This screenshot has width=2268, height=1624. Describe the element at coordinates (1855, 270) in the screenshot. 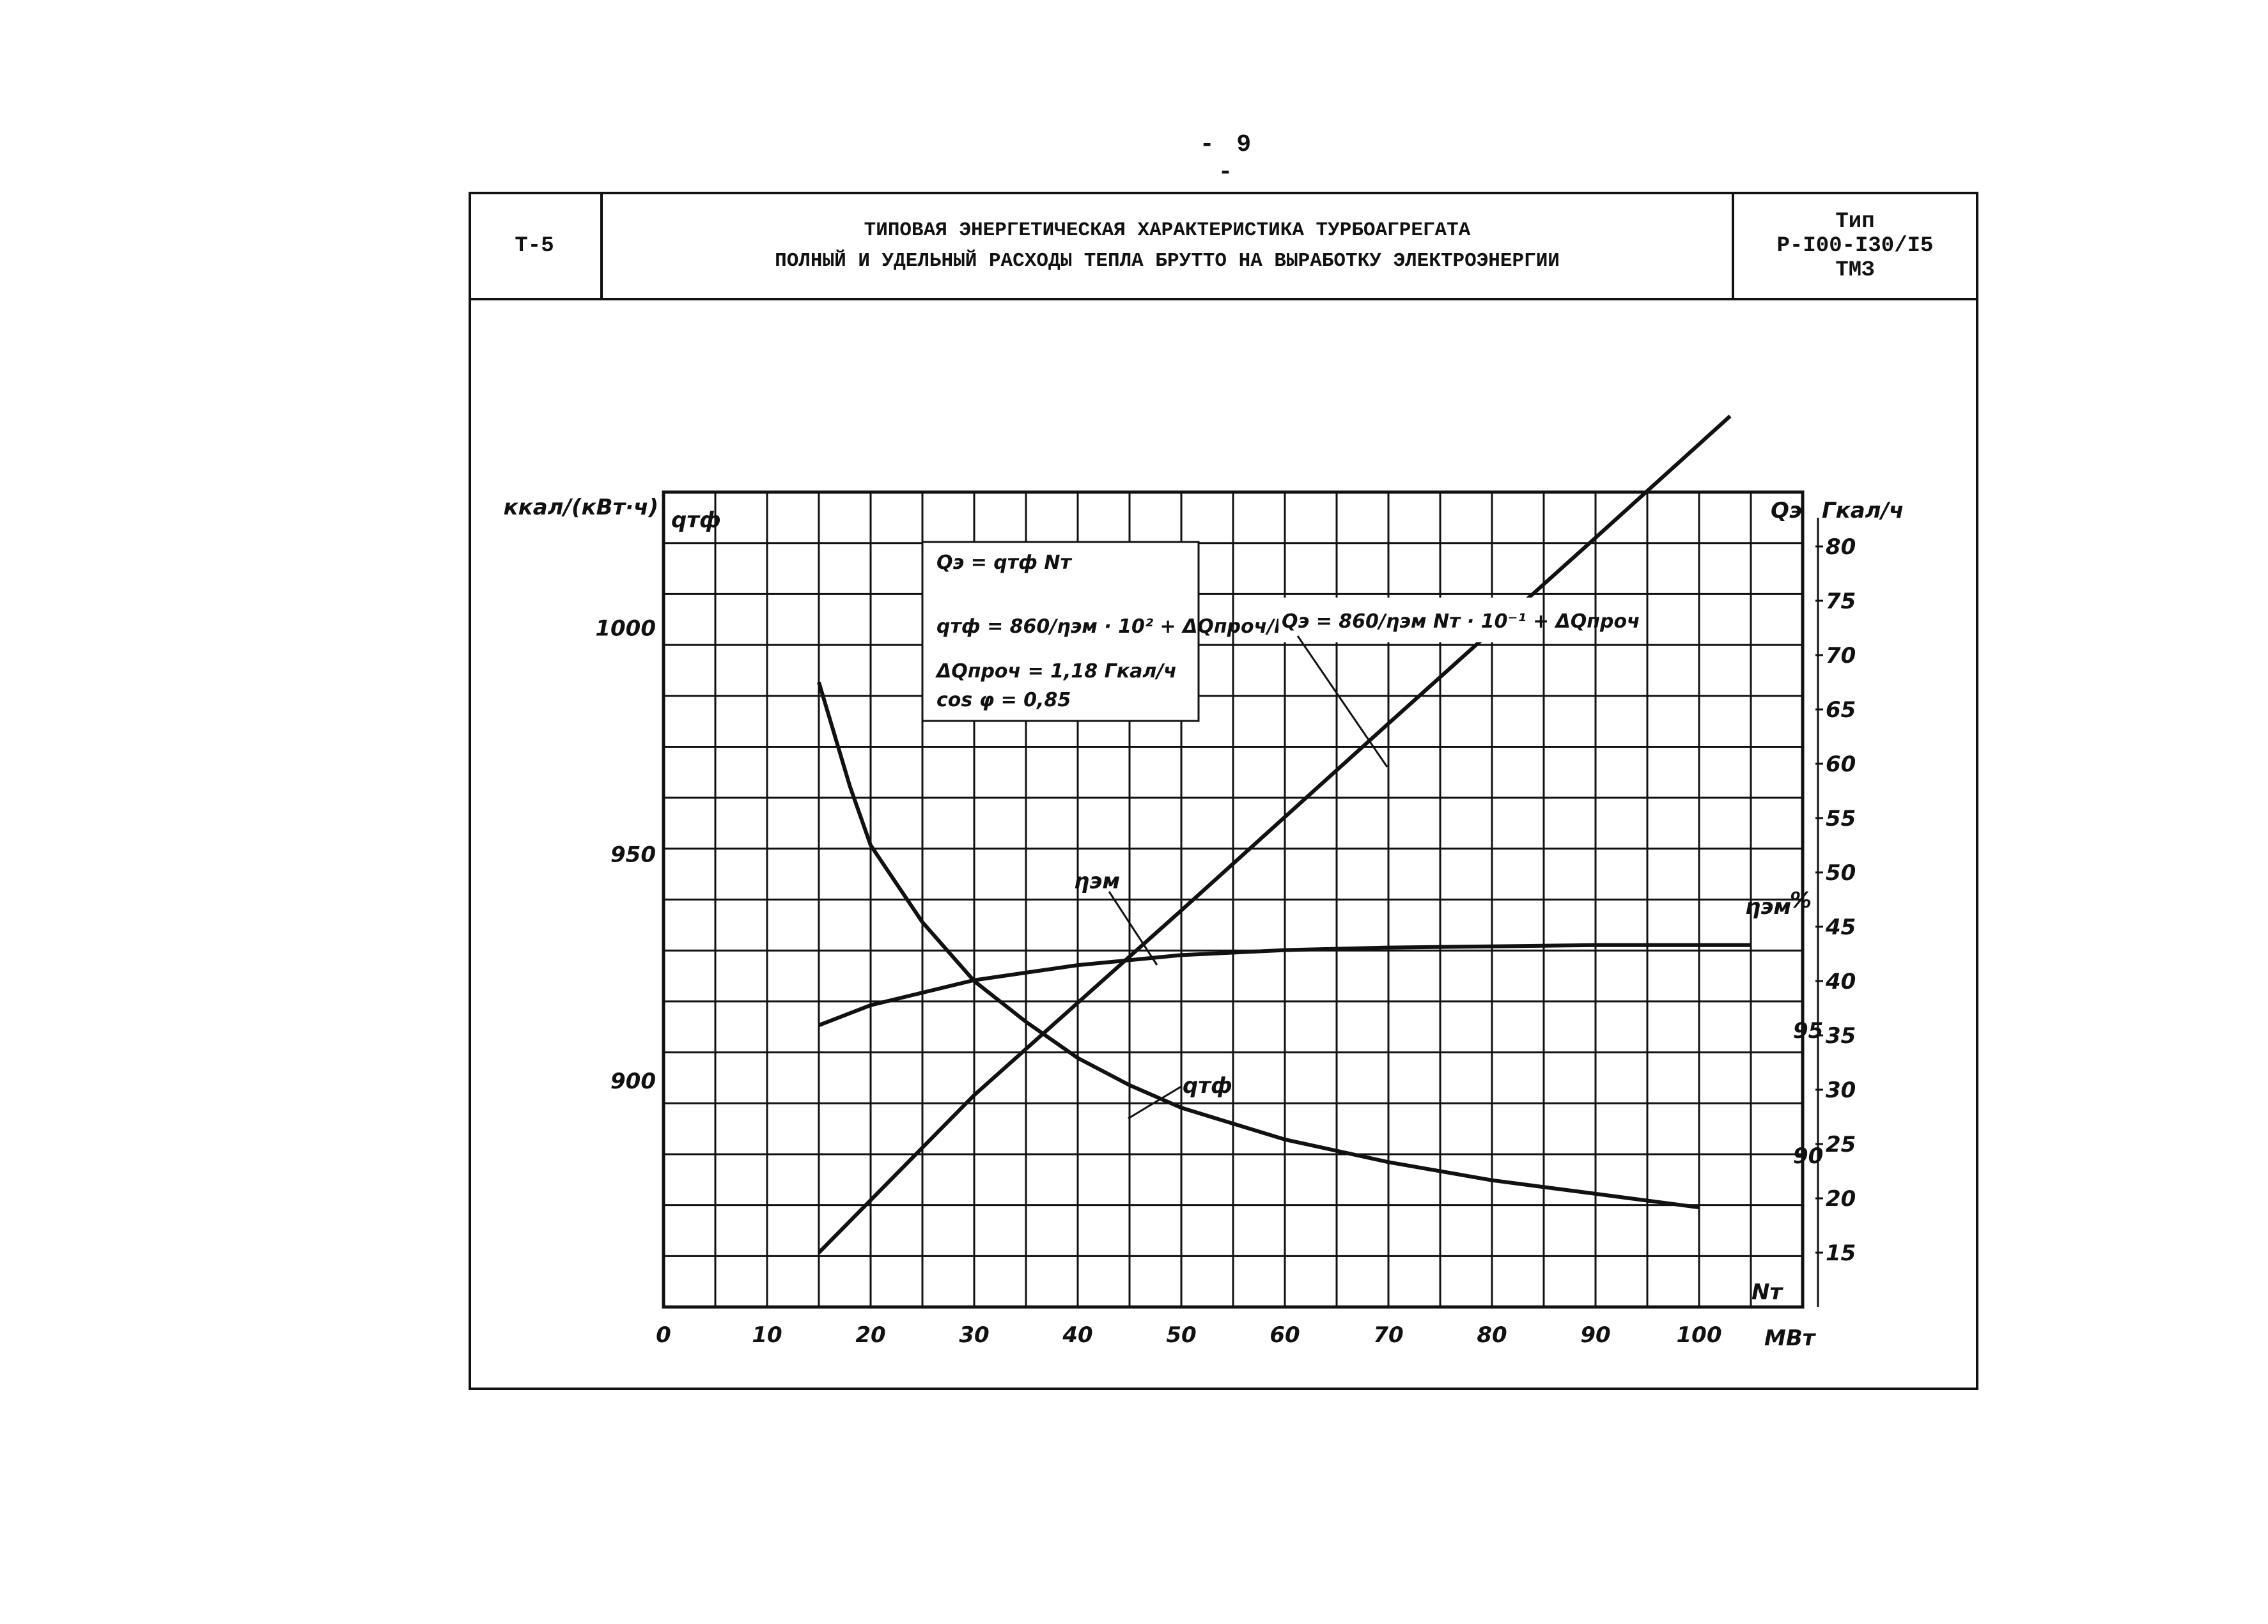

I see `type-maker: ТМЗ` at that location.